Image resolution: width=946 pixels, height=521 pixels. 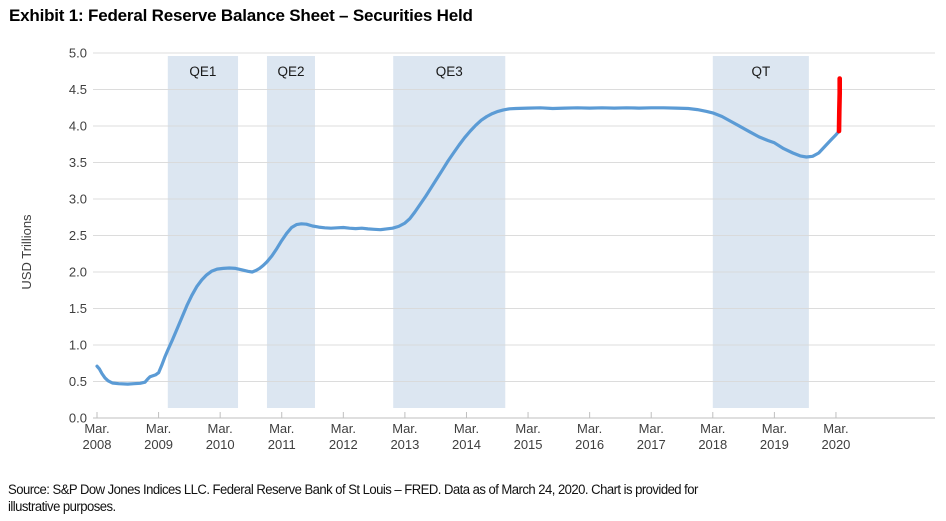 I want to click on x-tick-month-2016: Mar., so click(x=589, y=428).